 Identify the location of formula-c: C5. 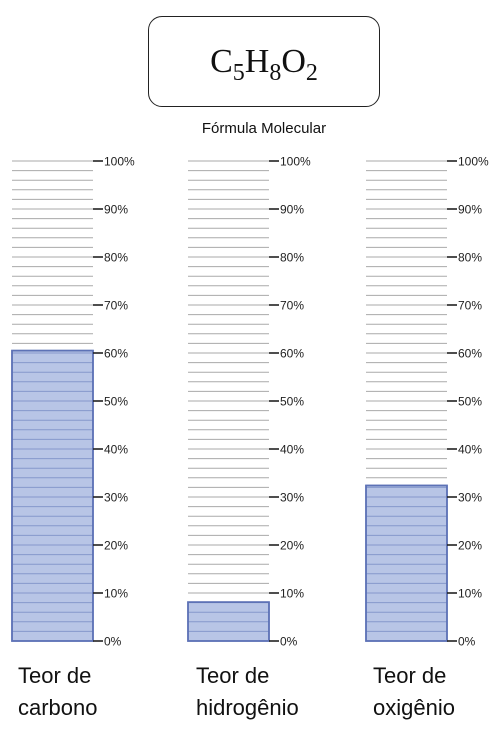
(227, 64).